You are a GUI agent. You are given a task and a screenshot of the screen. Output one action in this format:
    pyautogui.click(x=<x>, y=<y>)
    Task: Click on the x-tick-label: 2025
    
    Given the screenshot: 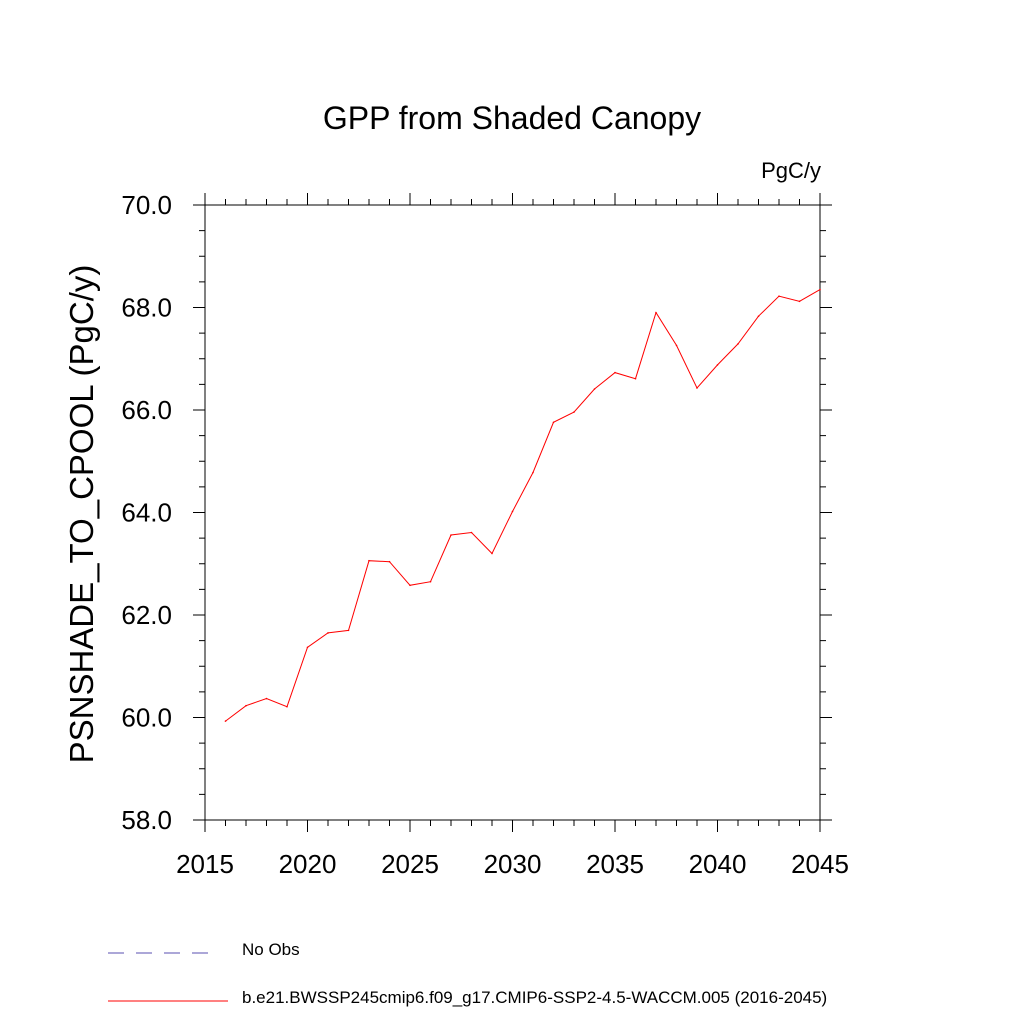 What is the action you would take?
    pyautogui.click(x=410, y=864)
    